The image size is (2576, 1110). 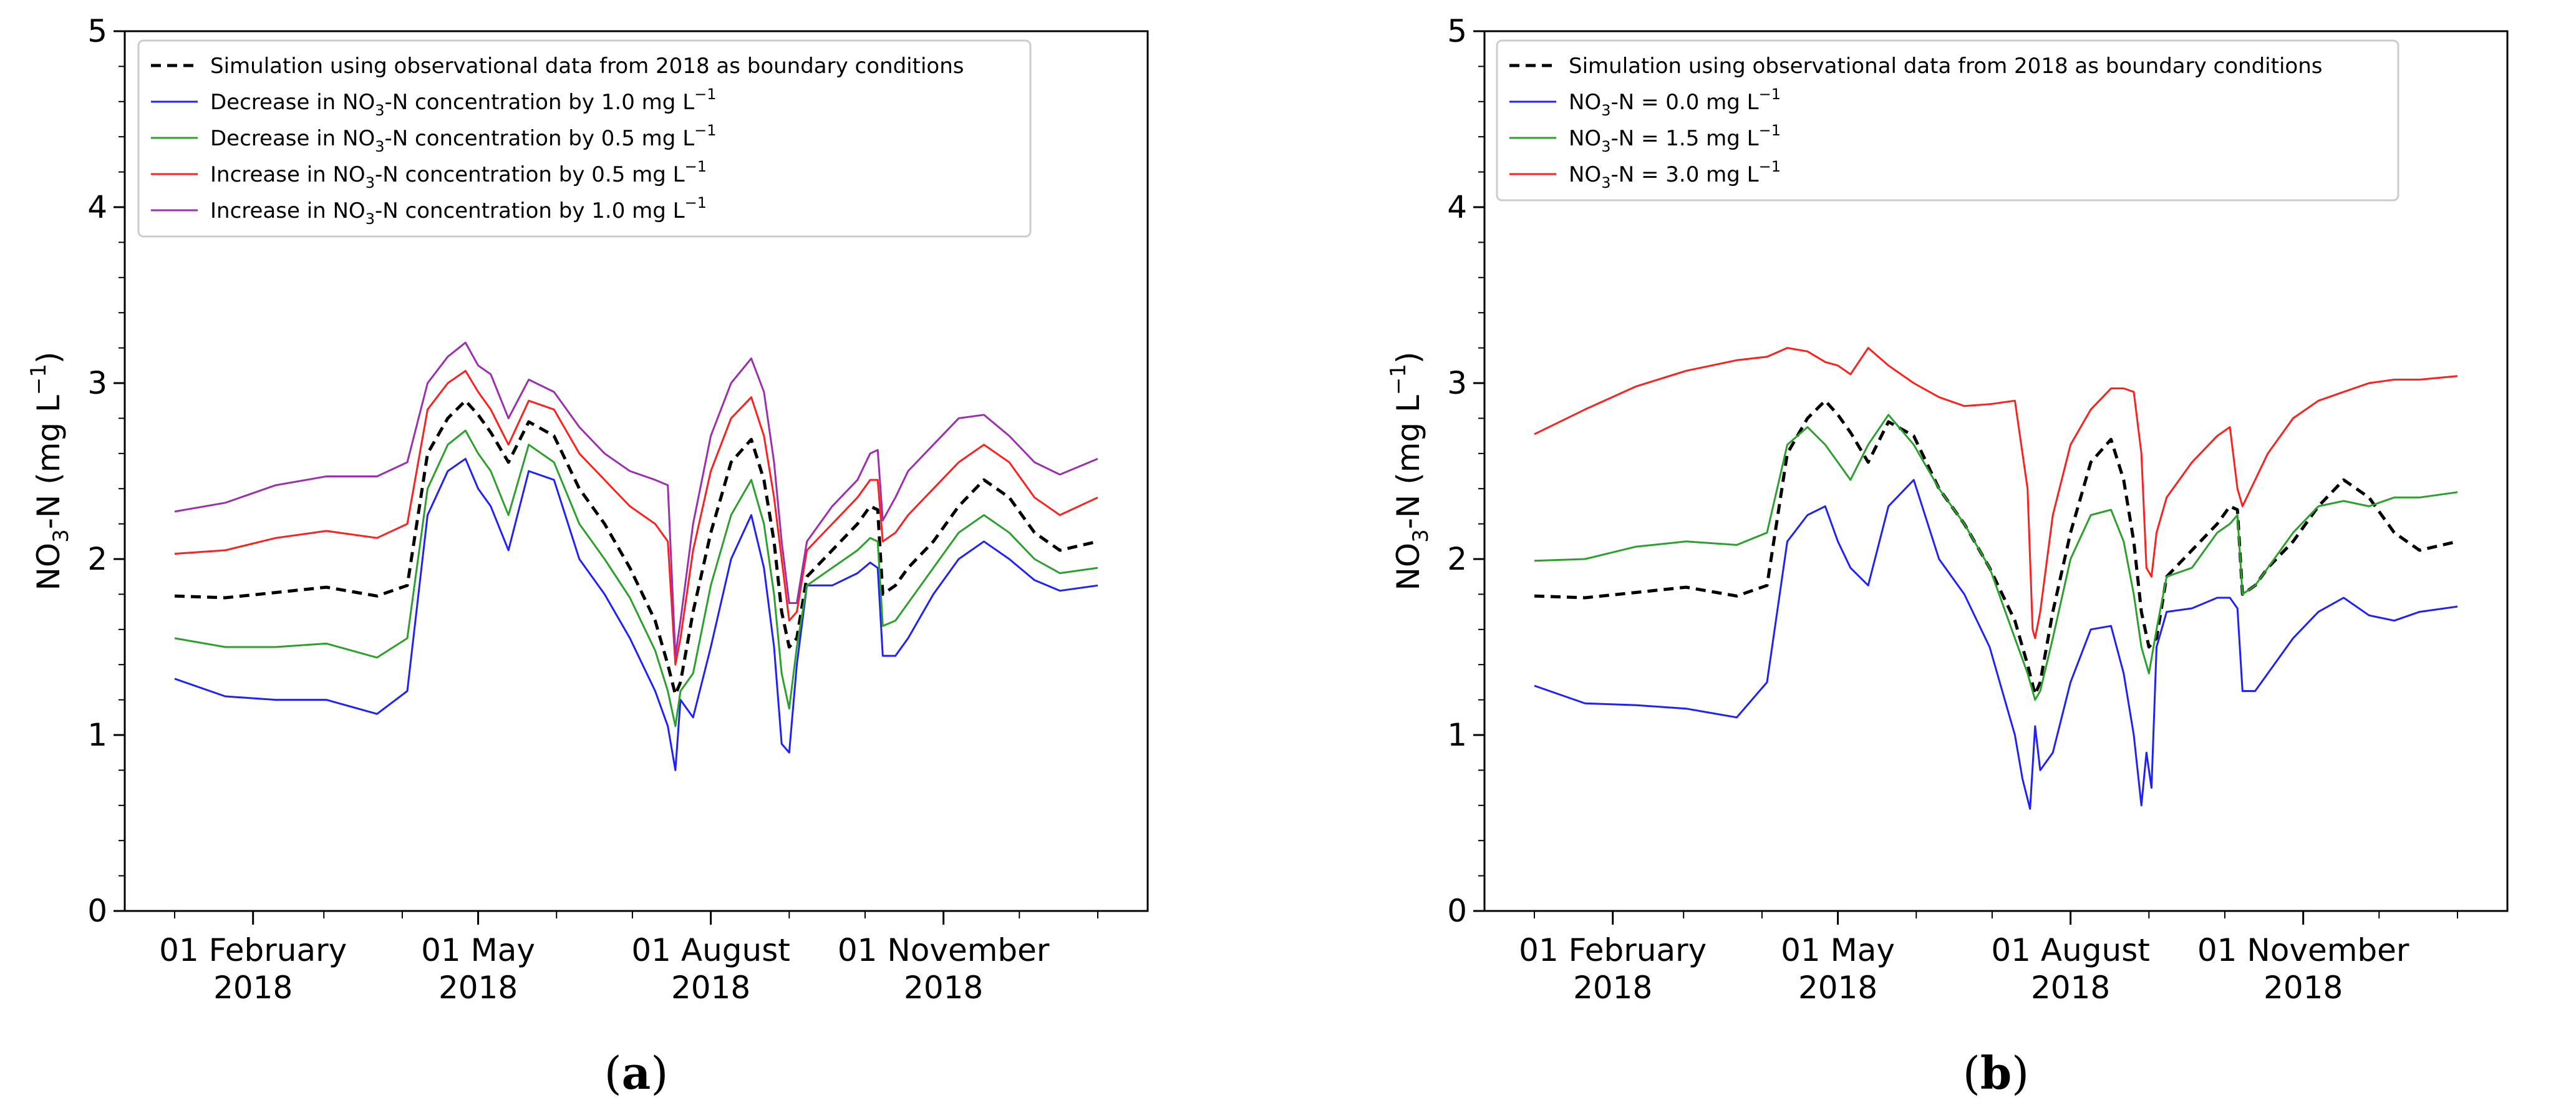 I want to click on series-line-c15, so click(x=1996, y=557).